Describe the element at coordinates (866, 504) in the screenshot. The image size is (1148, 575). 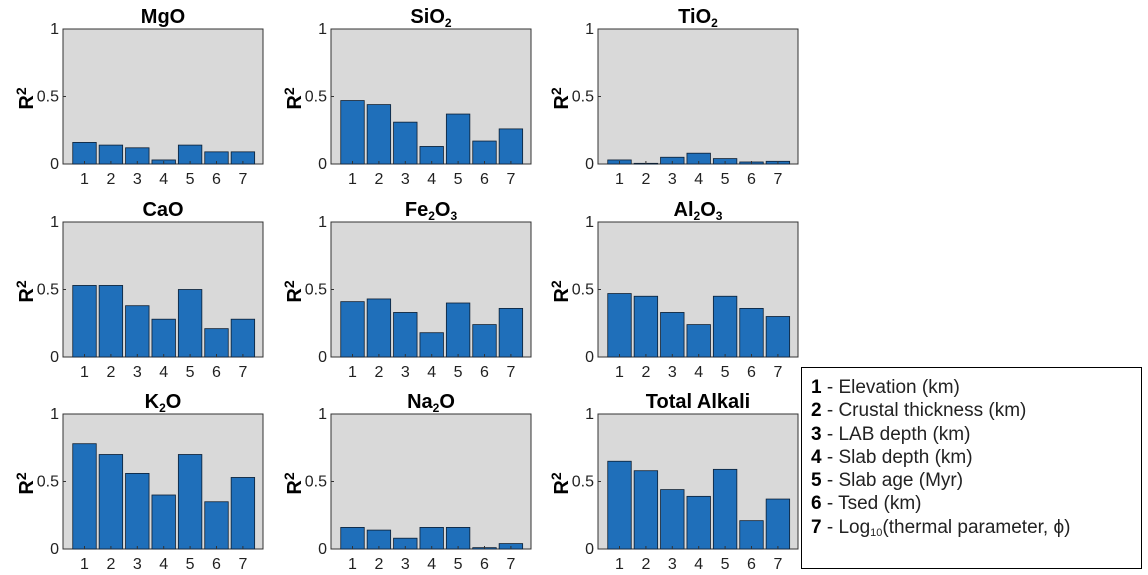
I see `legend-item-6: 6 - Tsed (km)` at that location.